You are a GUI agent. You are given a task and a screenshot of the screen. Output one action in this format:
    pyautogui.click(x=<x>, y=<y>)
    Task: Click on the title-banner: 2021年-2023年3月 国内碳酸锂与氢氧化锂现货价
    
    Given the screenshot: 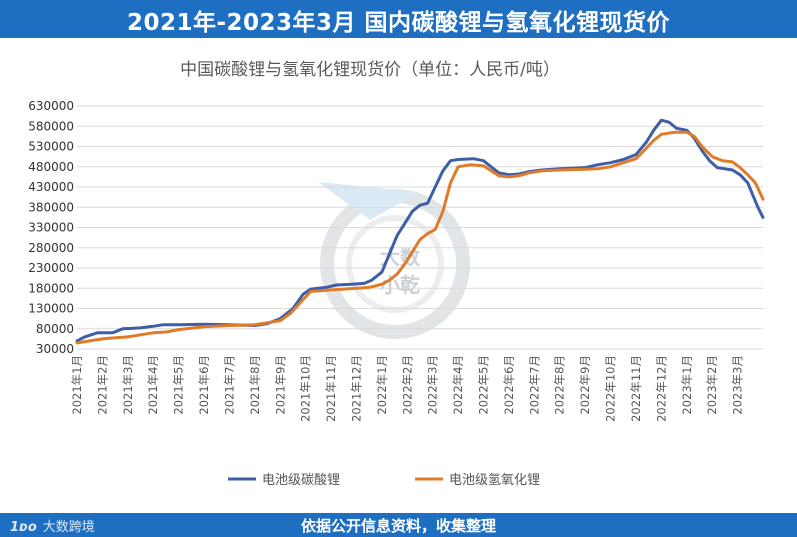 What is the action you would take?
    pyautogui.click(x=398, y=19)
    